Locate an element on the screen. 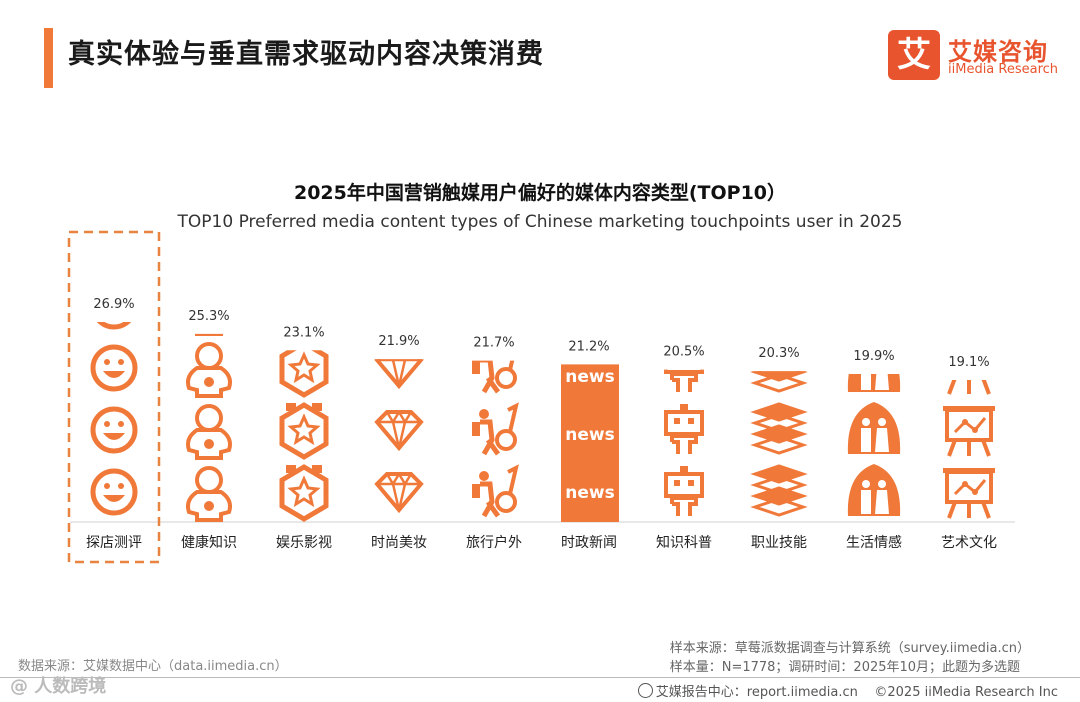 This screenshot has width=1080, height=702. bar-时尚美妆 is located at coordinates (399, 401).